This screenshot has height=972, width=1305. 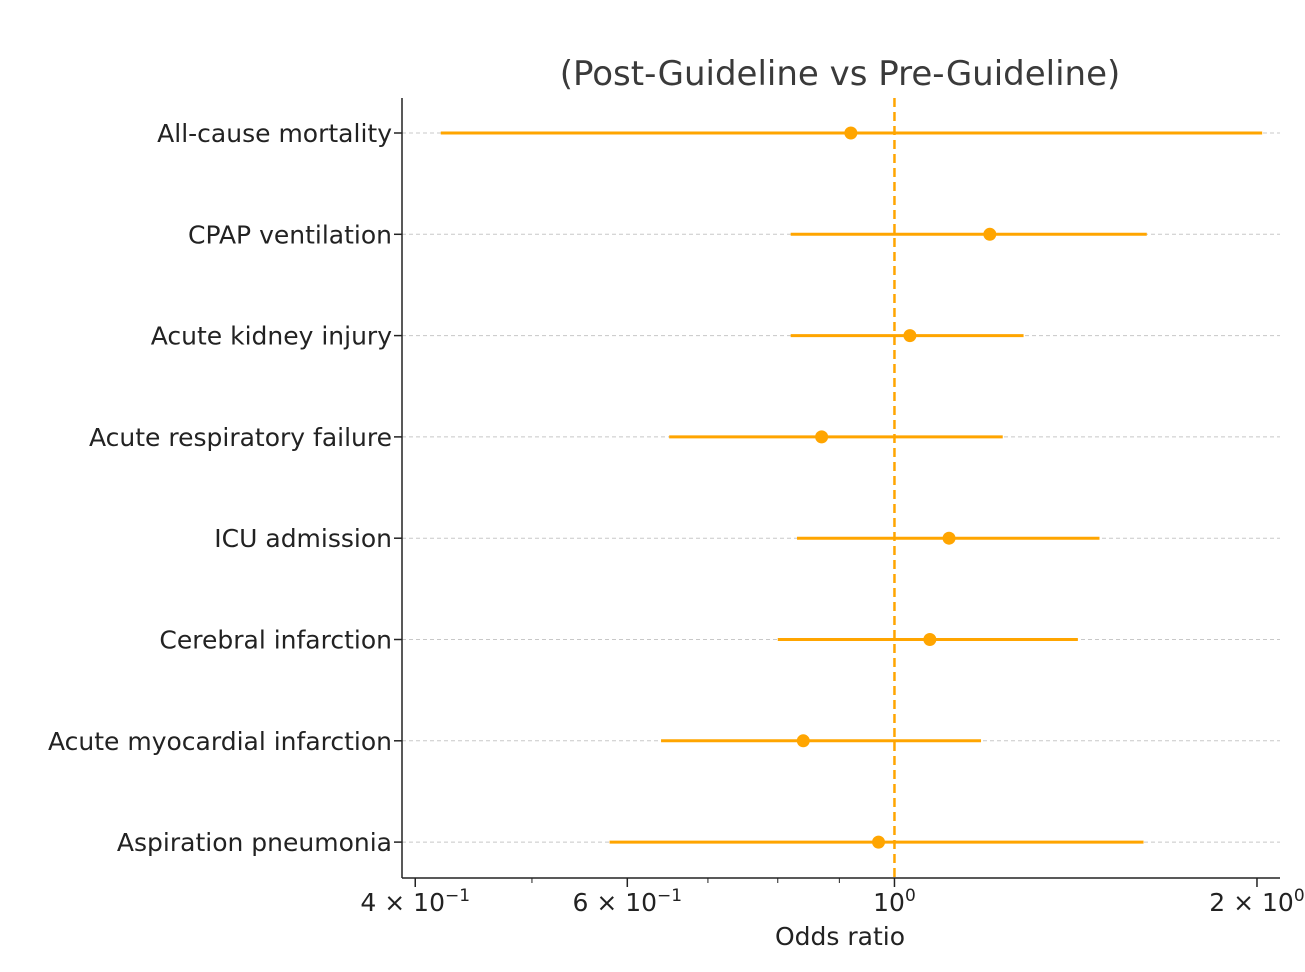 I want to click on category-label: ICU admission, so click(x=303, y=538).